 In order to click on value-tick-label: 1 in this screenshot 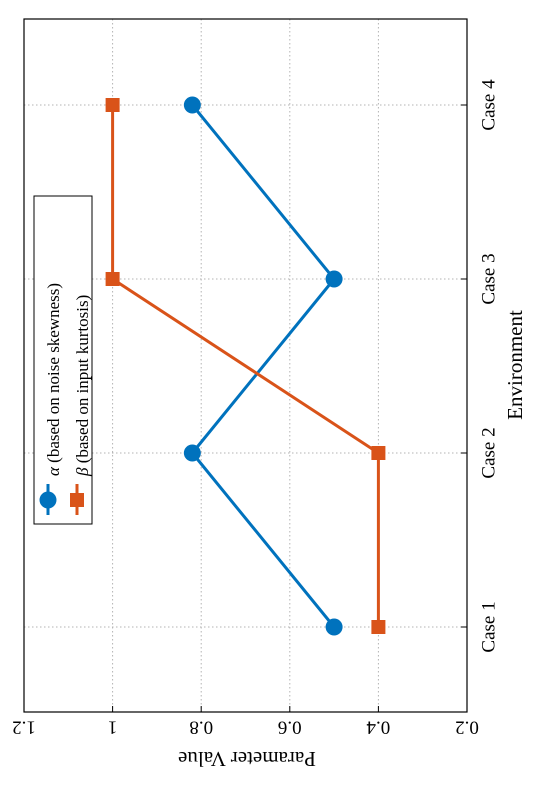, I will do `click(113, 727)`.